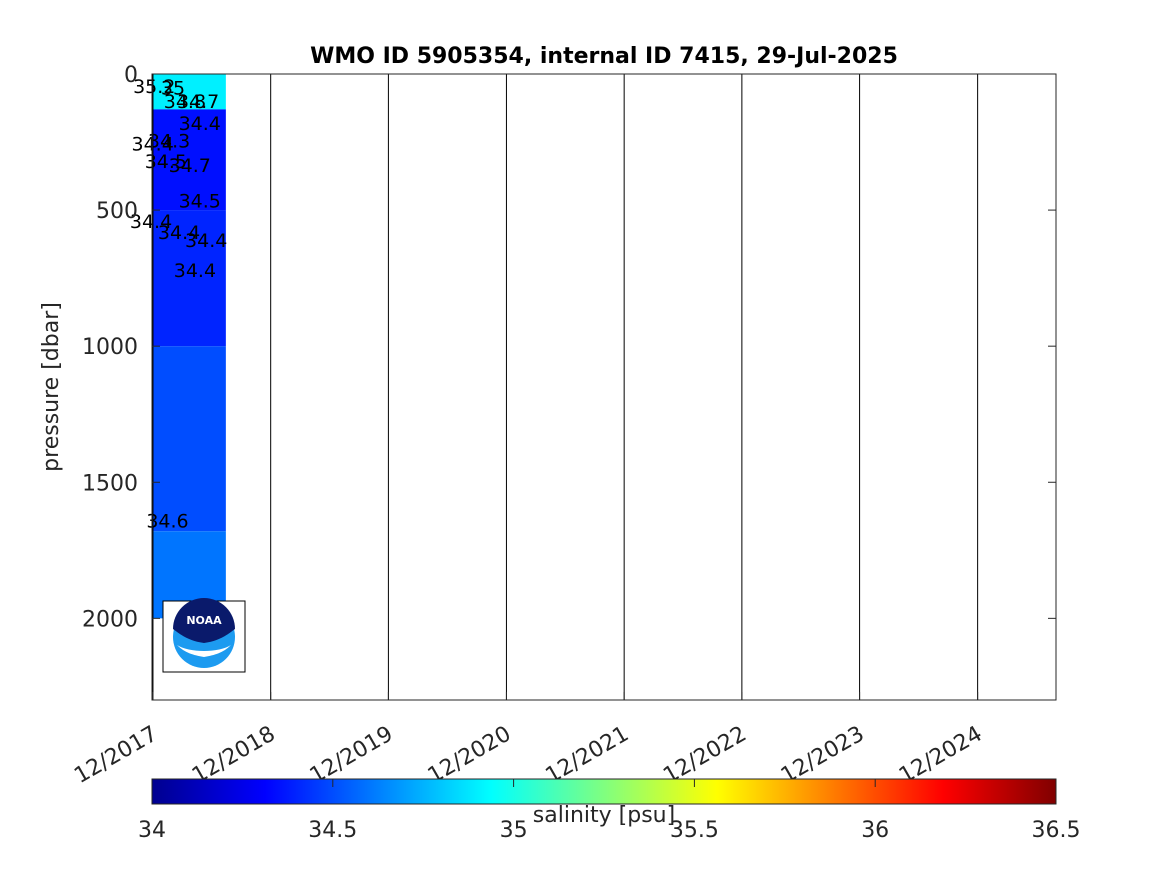 Image resolution: width=1167 pixels, height=875 pixels. Describe the element at coordinates (204, 635) in the screenshot. I see `noaa-logo: NOAA` at that location.